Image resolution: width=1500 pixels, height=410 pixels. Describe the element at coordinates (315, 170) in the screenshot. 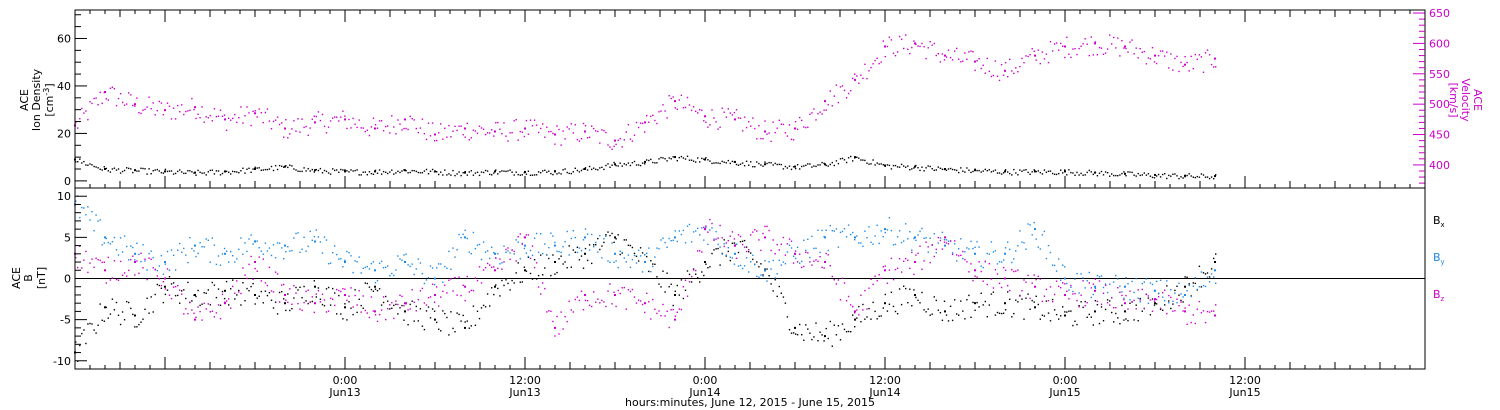

I see `density-data-point` at that location.